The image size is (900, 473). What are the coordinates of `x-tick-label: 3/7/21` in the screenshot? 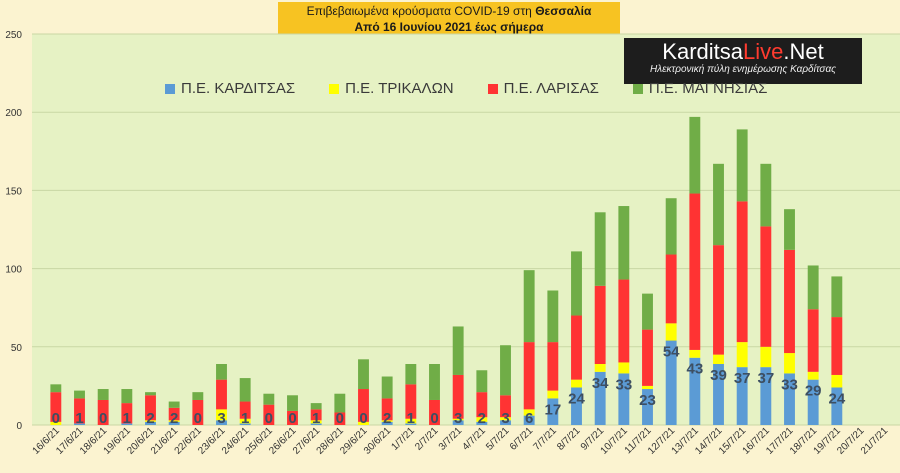 It's located at (451, 439).